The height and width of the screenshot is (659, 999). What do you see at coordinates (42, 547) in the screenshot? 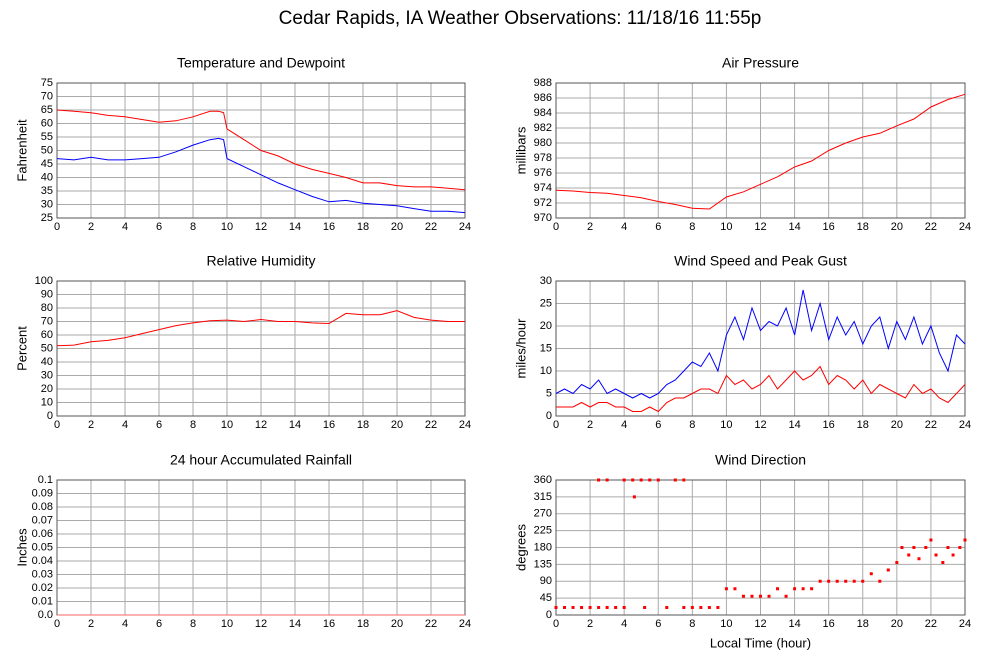
I see `y-tick-label: 0.05` at bounding box center [42, 547].